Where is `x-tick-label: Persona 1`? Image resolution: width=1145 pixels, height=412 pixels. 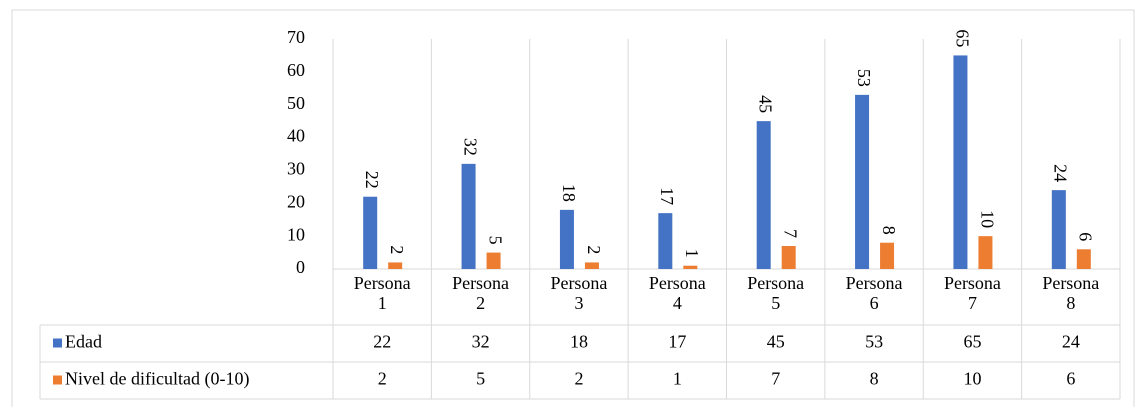 x-tick-label: Persona 1 is located at coordinates (382, 293).